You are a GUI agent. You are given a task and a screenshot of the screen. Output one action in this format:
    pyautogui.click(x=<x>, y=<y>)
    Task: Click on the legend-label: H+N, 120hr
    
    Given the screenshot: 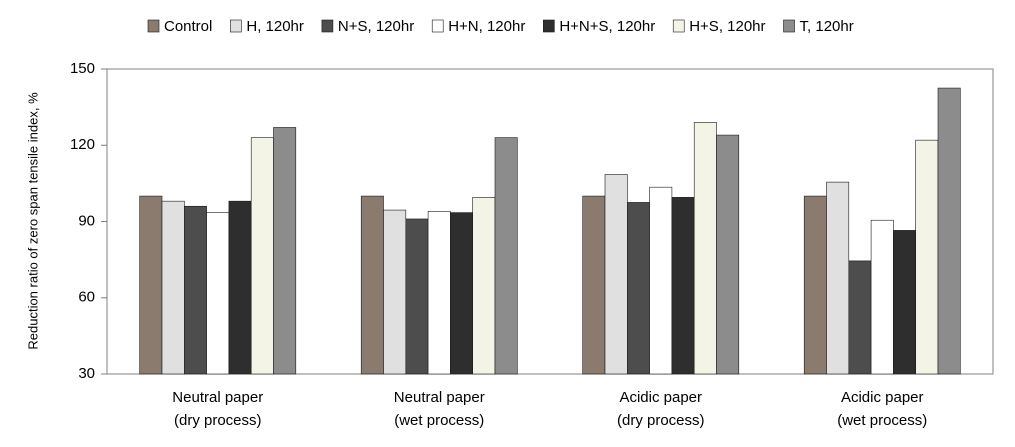 What is the action you would take?
    pyautogui.click(x=486, y=26)
    